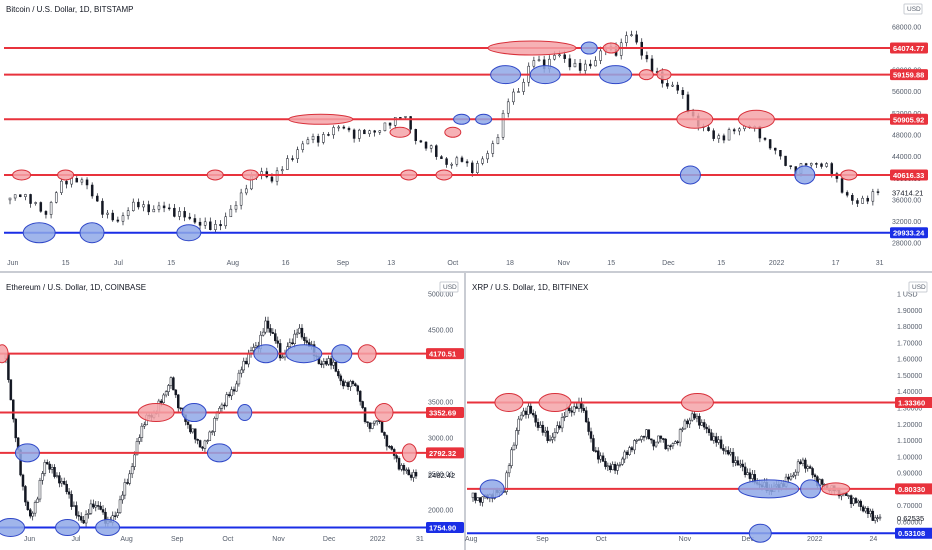 Image resolution: width=932 pixels, height=550 pixels. I want to click on x-tick-label: 15, so click(721, 263).